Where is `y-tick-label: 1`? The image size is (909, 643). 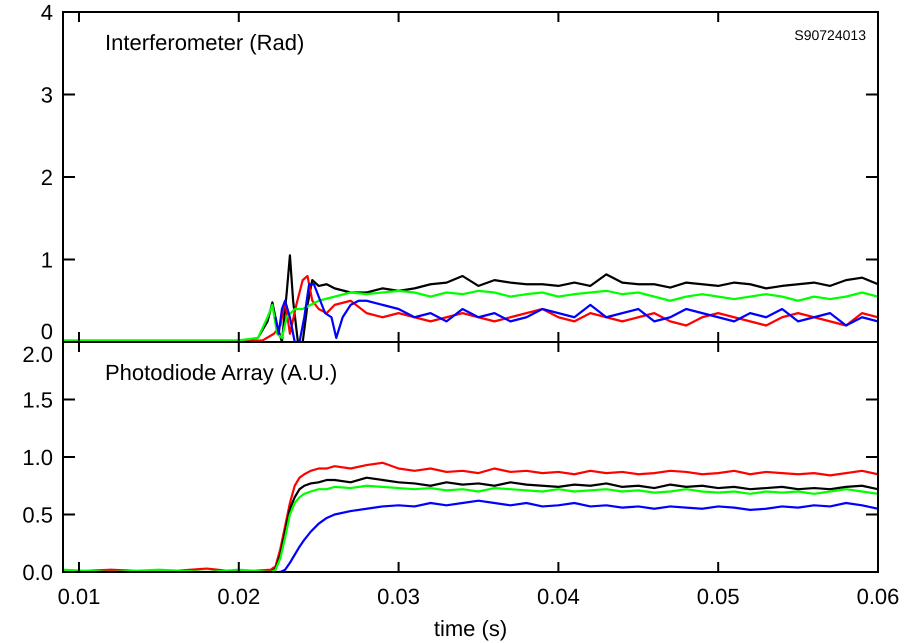 y-tick-label: 1 is located at coordinates (46, 260).